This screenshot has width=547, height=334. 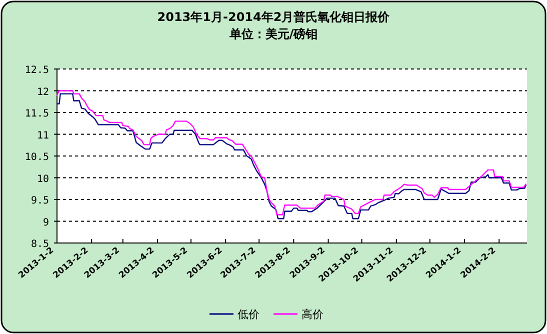 I want to click on y-tick-label: 9, so click(x=45, y=222).